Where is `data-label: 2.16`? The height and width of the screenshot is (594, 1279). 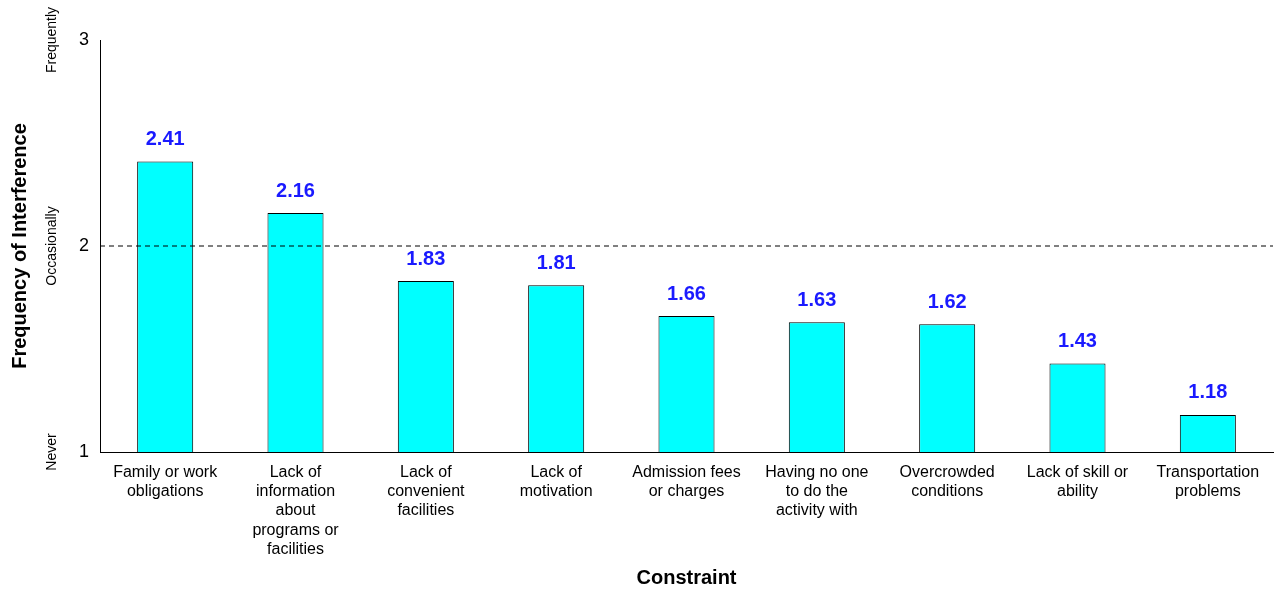
data-label: 2.16 is located at coordinates (295, 189).